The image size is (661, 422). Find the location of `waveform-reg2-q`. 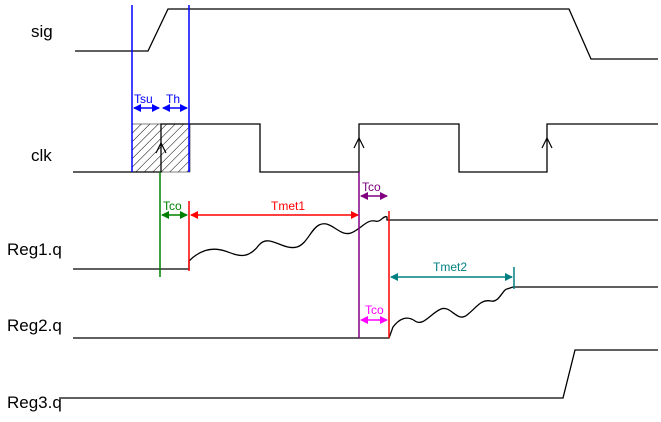

waveform-reg2-q is located at coordinates (365, 312).